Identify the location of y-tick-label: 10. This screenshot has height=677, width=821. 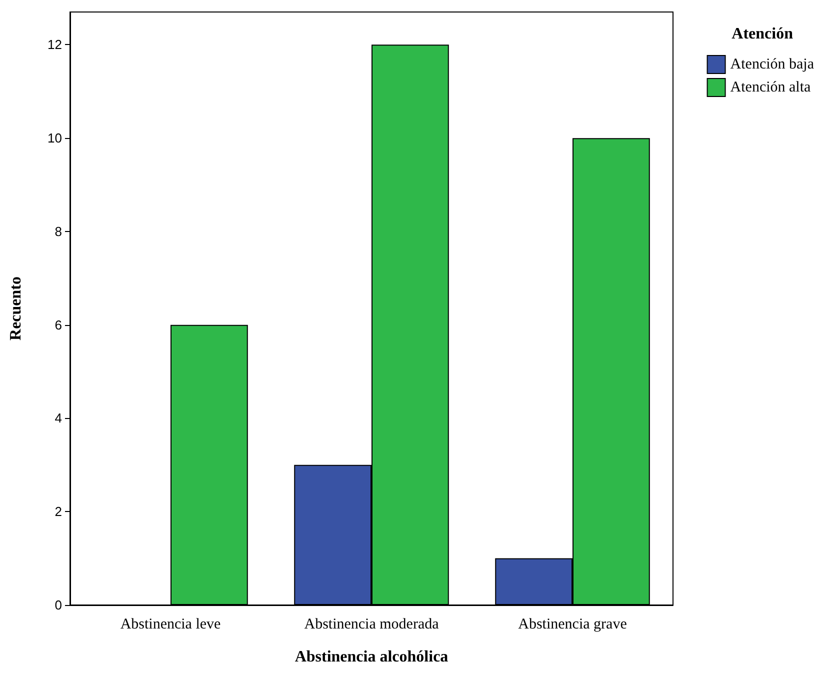
(55, 138).